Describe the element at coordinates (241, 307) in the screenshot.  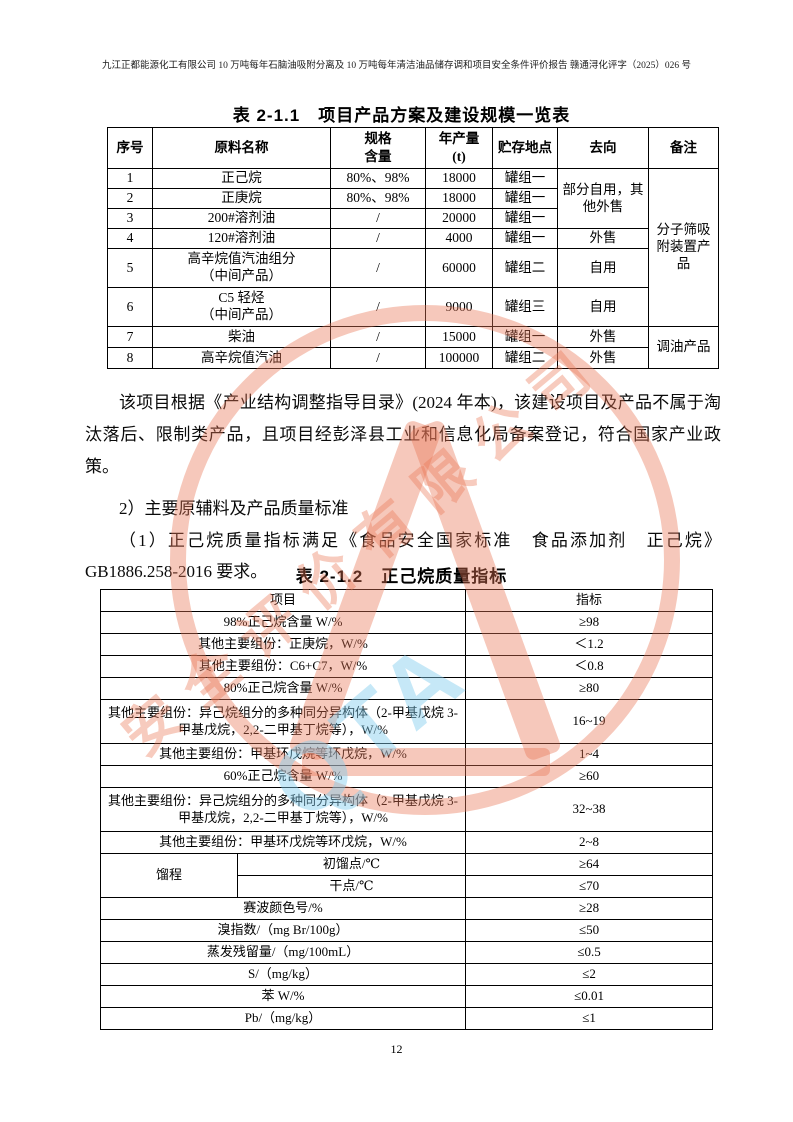
I see `table-cell: C5 轻烃 （中间产品）` at that location.